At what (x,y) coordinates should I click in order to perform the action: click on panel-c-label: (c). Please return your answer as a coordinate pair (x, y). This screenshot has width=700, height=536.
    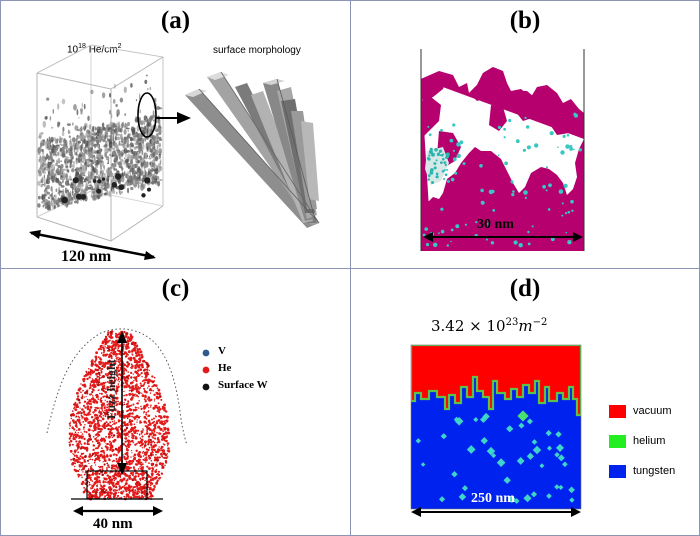
    Looking at the image, I should click on (175, 288).